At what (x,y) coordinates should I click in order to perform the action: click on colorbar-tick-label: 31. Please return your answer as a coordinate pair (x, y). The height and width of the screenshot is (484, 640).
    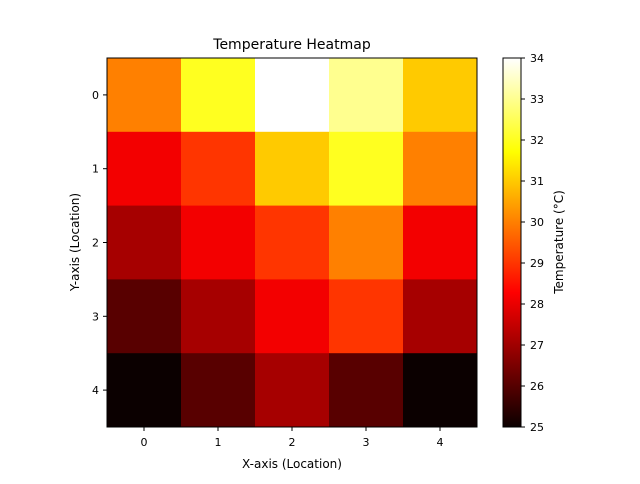
    Looking at the image, I should click on (537, 181).